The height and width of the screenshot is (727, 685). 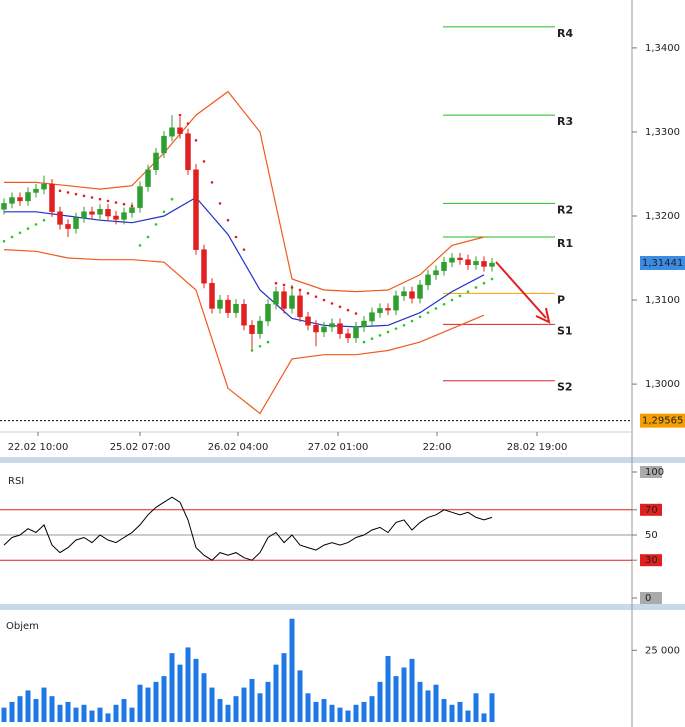 I want to click on y-tick-label: 1,3300, so click(x=662, y=132).